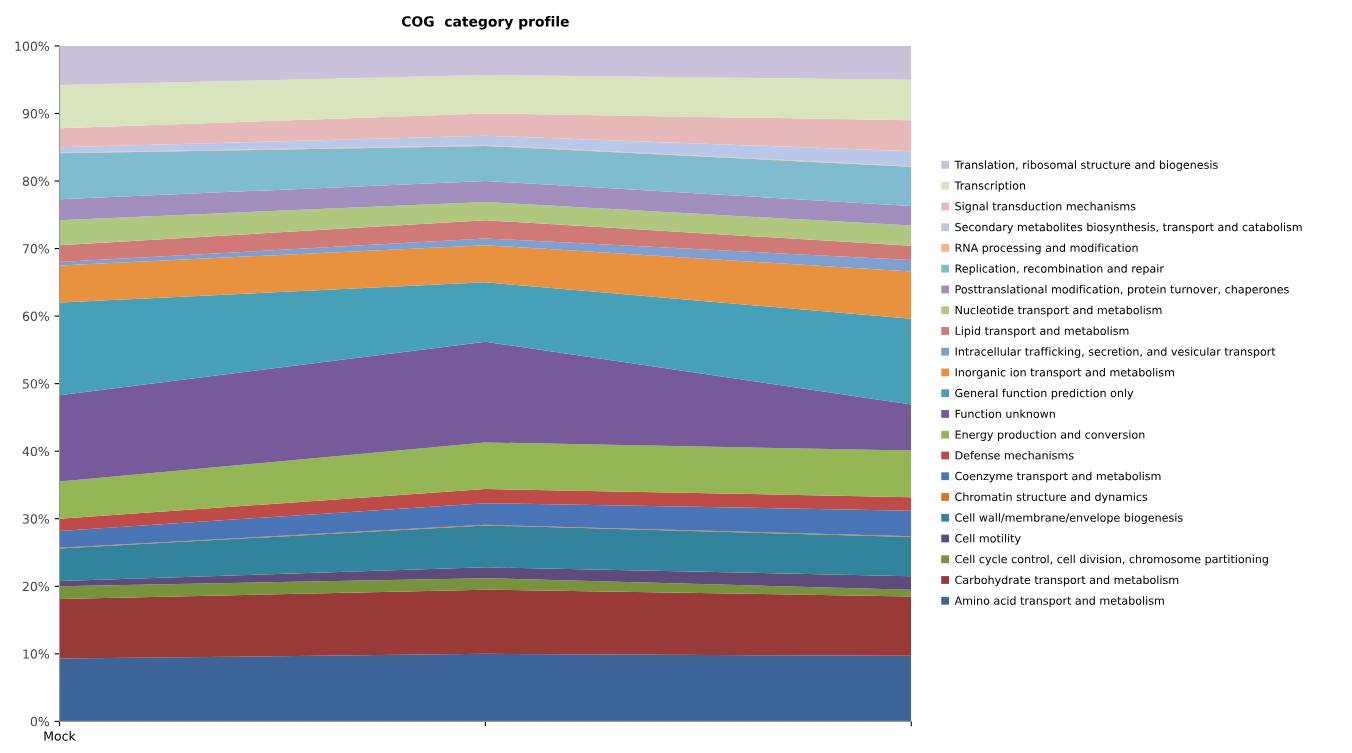 This screenshot has width=1352, height=753. What do you see at coordinates (988, 539) in the screenshot?
I see `legend-label: Cell motility` at bounding box center [988, 539].